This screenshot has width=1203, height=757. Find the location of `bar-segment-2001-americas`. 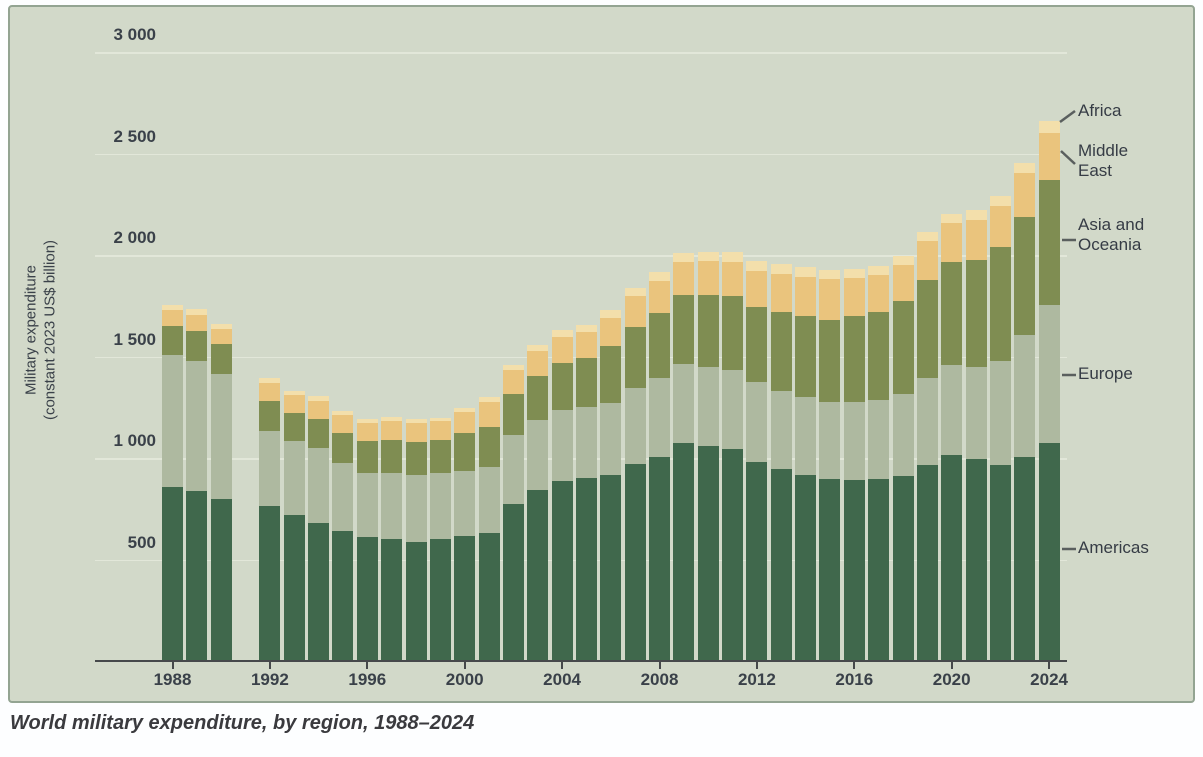

bar-segment-2001-americas is located at coordinates (489, 597).